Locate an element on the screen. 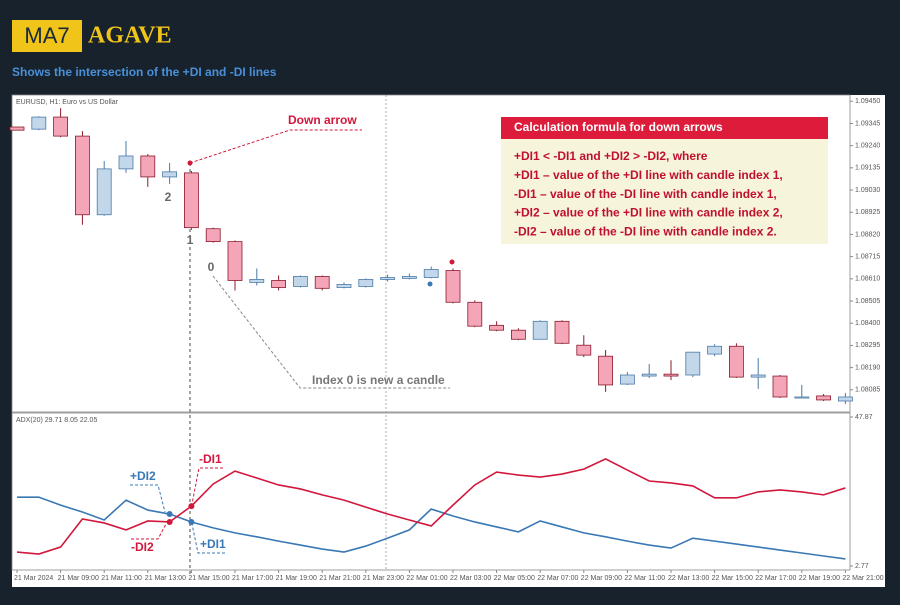 This screenshot has width=900, height=605. x-tick-label: 21 Mar 21:00 is located at coordinates (339, 578).